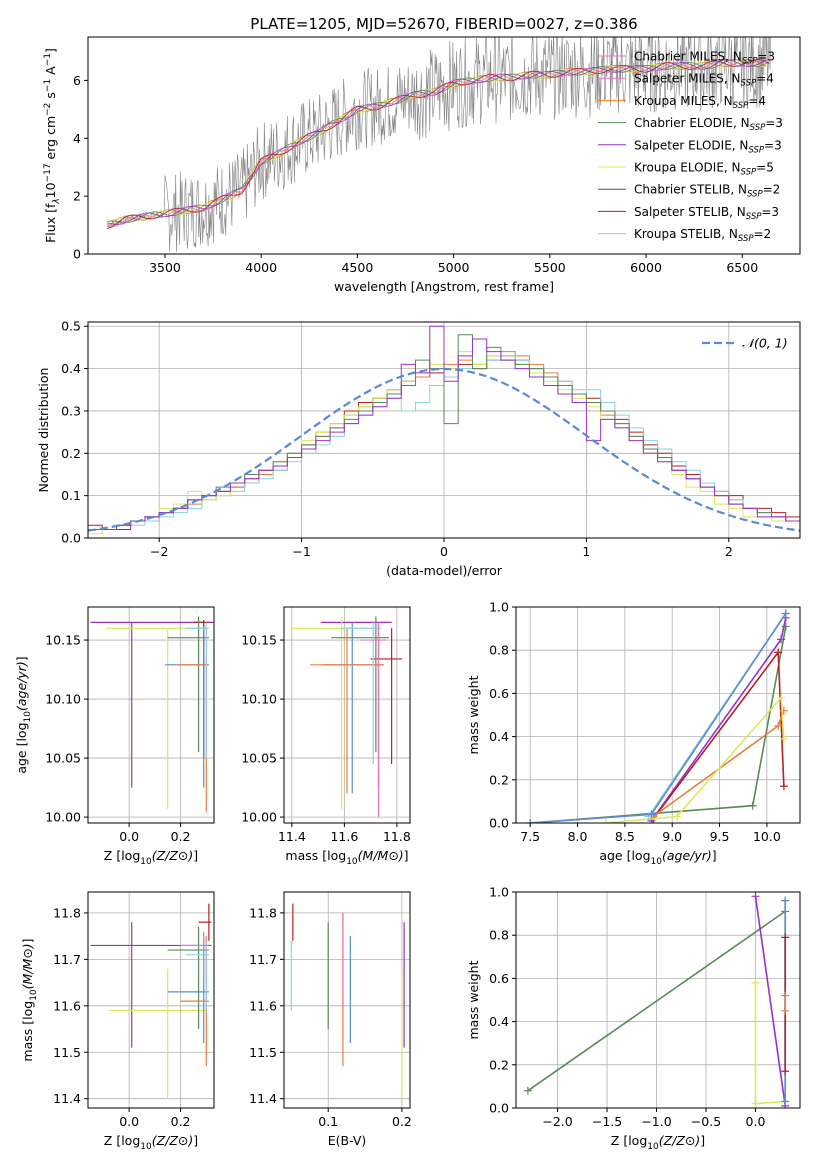 Image resolution: width=819 pixels, height=1170 pixels. I want to click on x-tick-label: −1, so click(301, 551).